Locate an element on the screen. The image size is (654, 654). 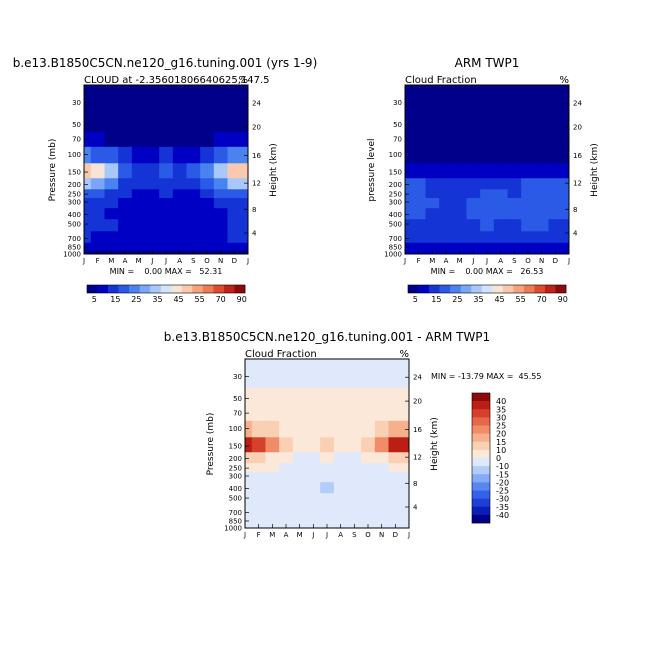
x-tick-label: F is located at coordinates (259, 535).